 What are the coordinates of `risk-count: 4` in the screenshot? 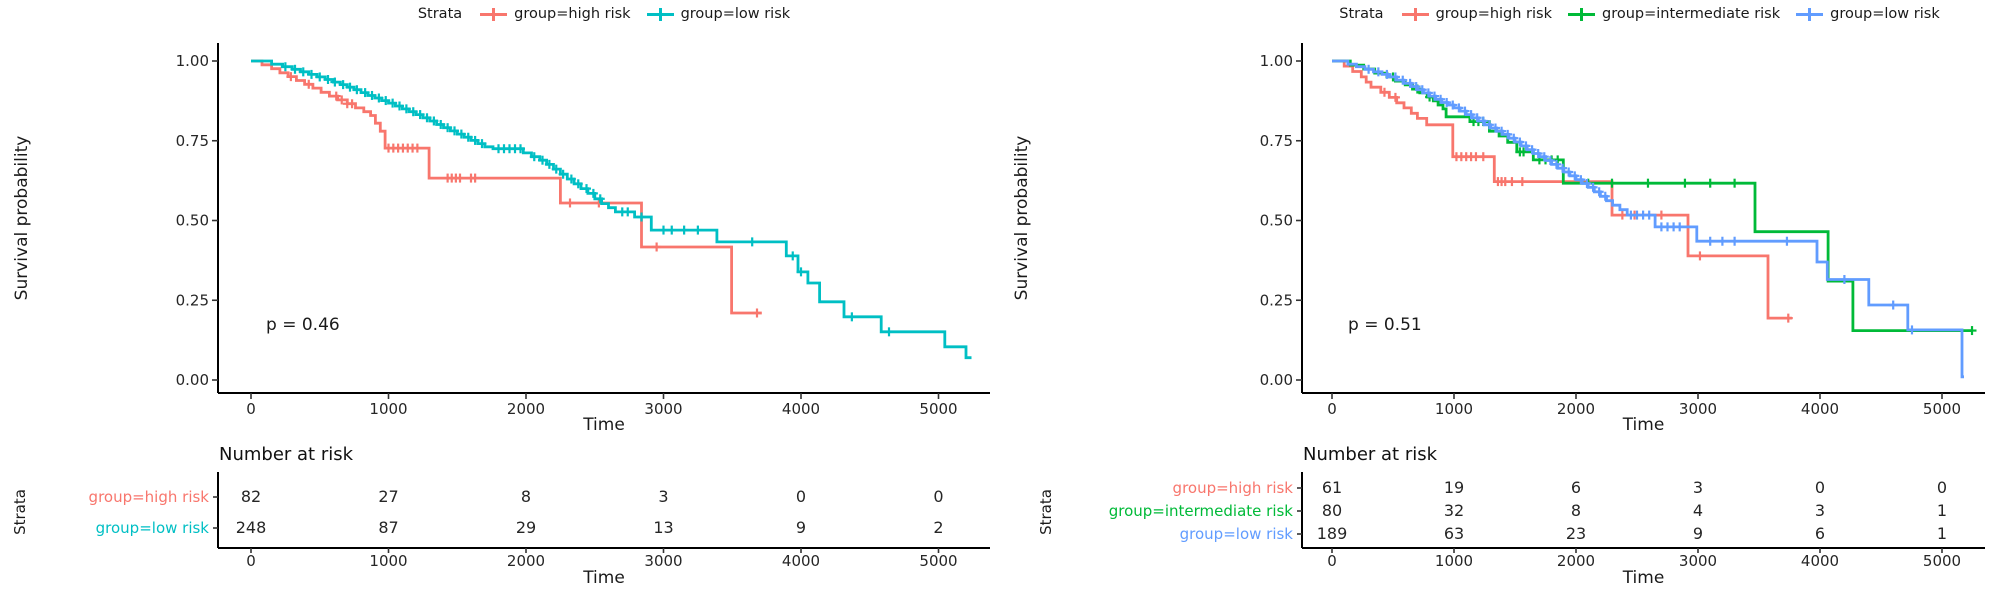 It's located at (1698, 510).